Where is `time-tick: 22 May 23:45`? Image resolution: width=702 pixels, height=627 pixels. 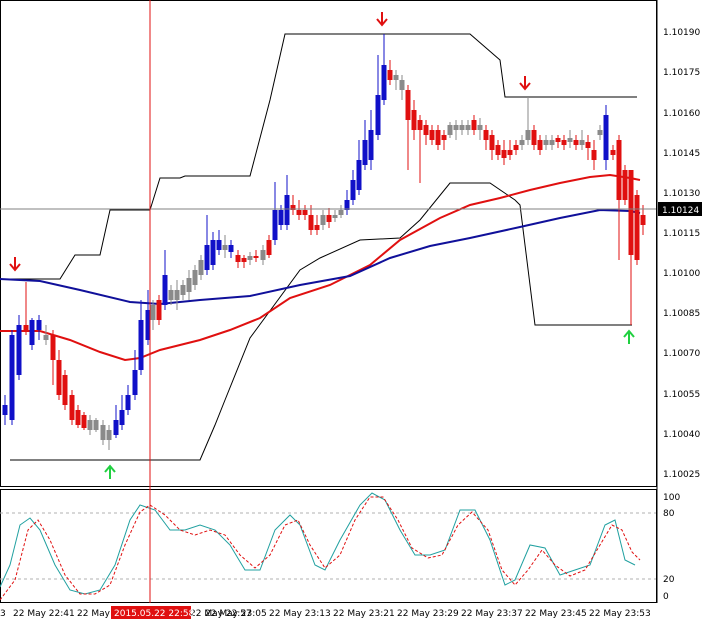 time-tick: 22 May 23:45 is located at coordinates (556, 614).